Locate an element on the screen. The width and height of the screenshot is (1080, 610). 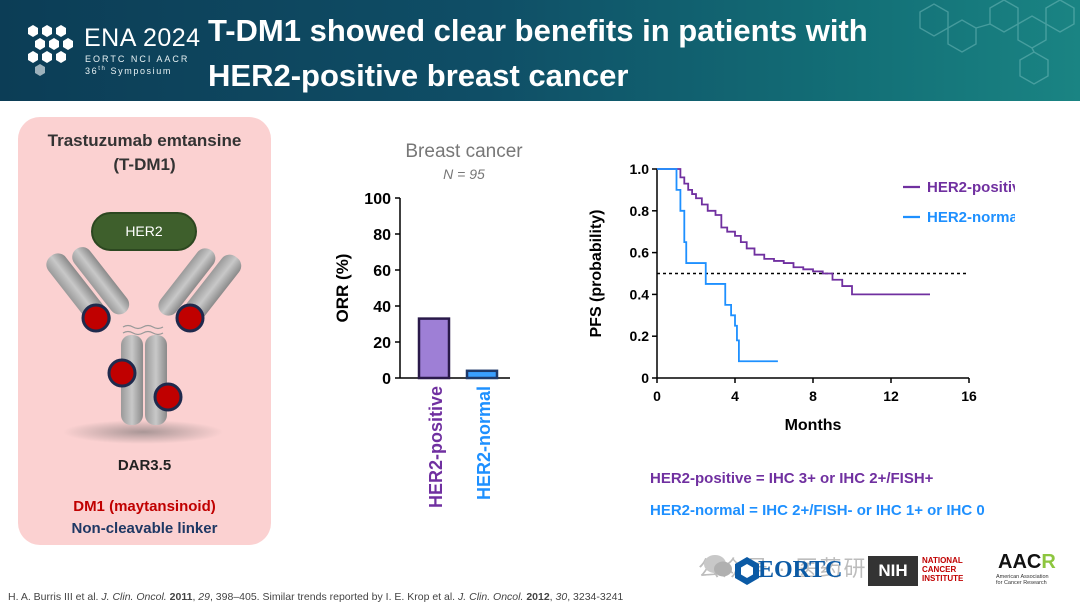
antibody-illustration-icon is located at coordinates (144, 345).